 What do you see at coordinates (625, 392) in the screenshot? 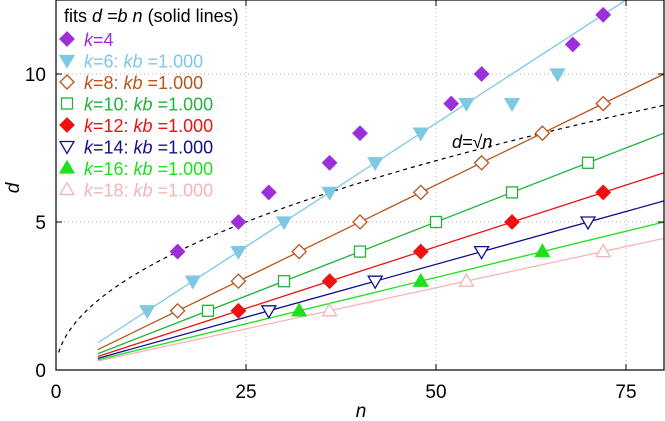
I see `x-tick-label-3: 75` at bounding box center [625, 392].